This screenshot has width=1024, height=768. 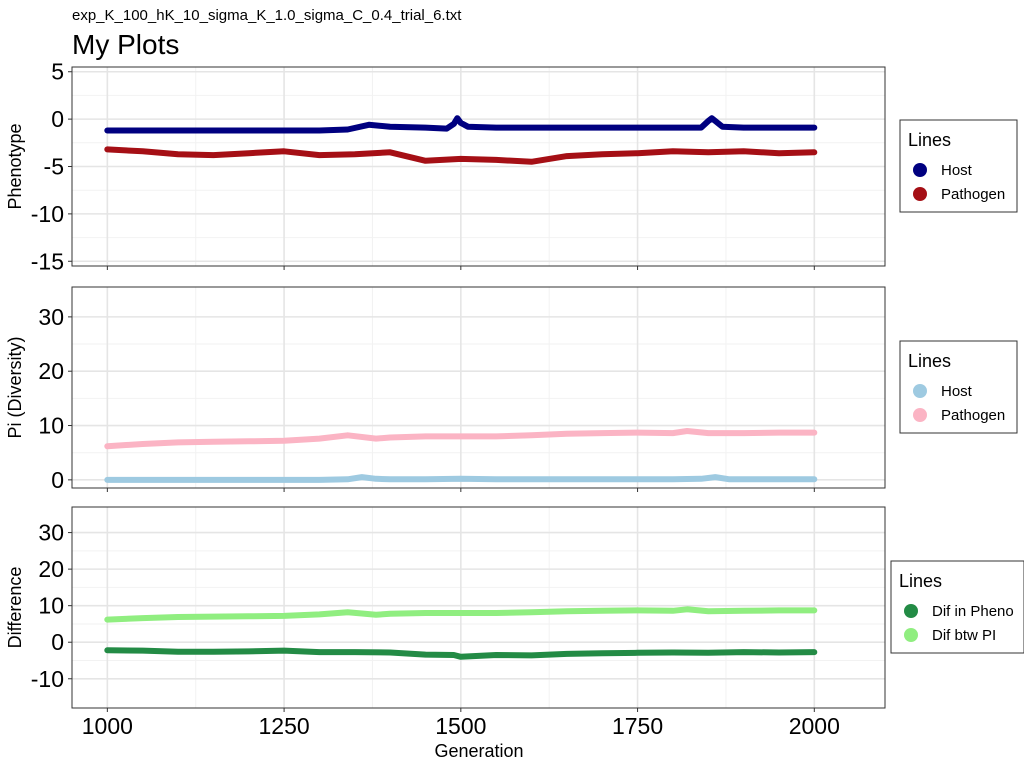 What do you see at coordinates (125, 44) in the screenshot?
I see `plot-title: My Plots` at bounding box center [125, 44].